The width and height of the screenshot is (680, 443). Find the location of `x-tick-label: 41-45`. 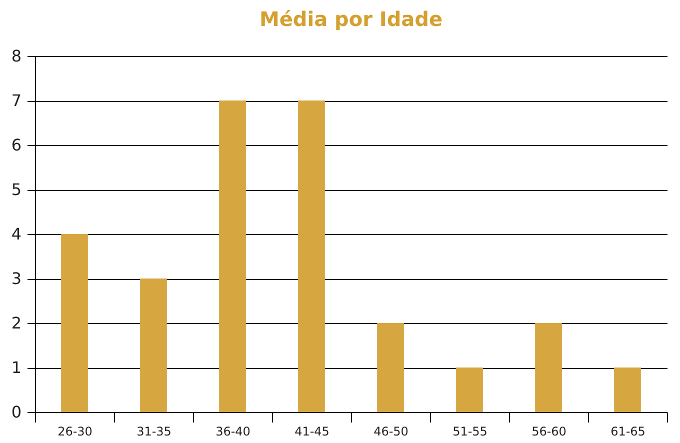

x-tick-label: 41-45 is located at coordinates (312, 431).